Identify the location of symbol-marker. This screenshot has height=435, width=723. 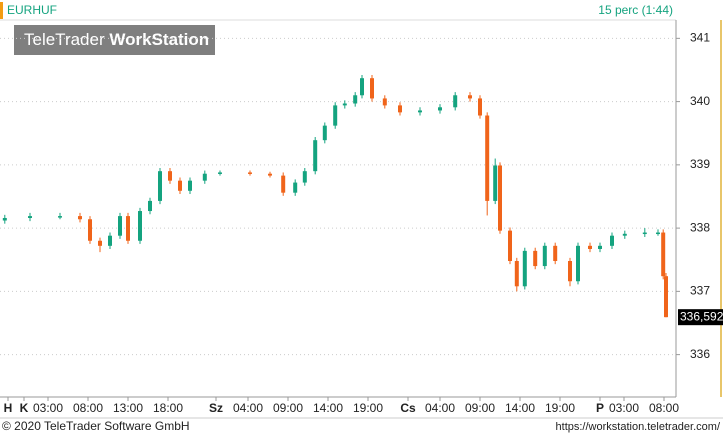
(1, 10).